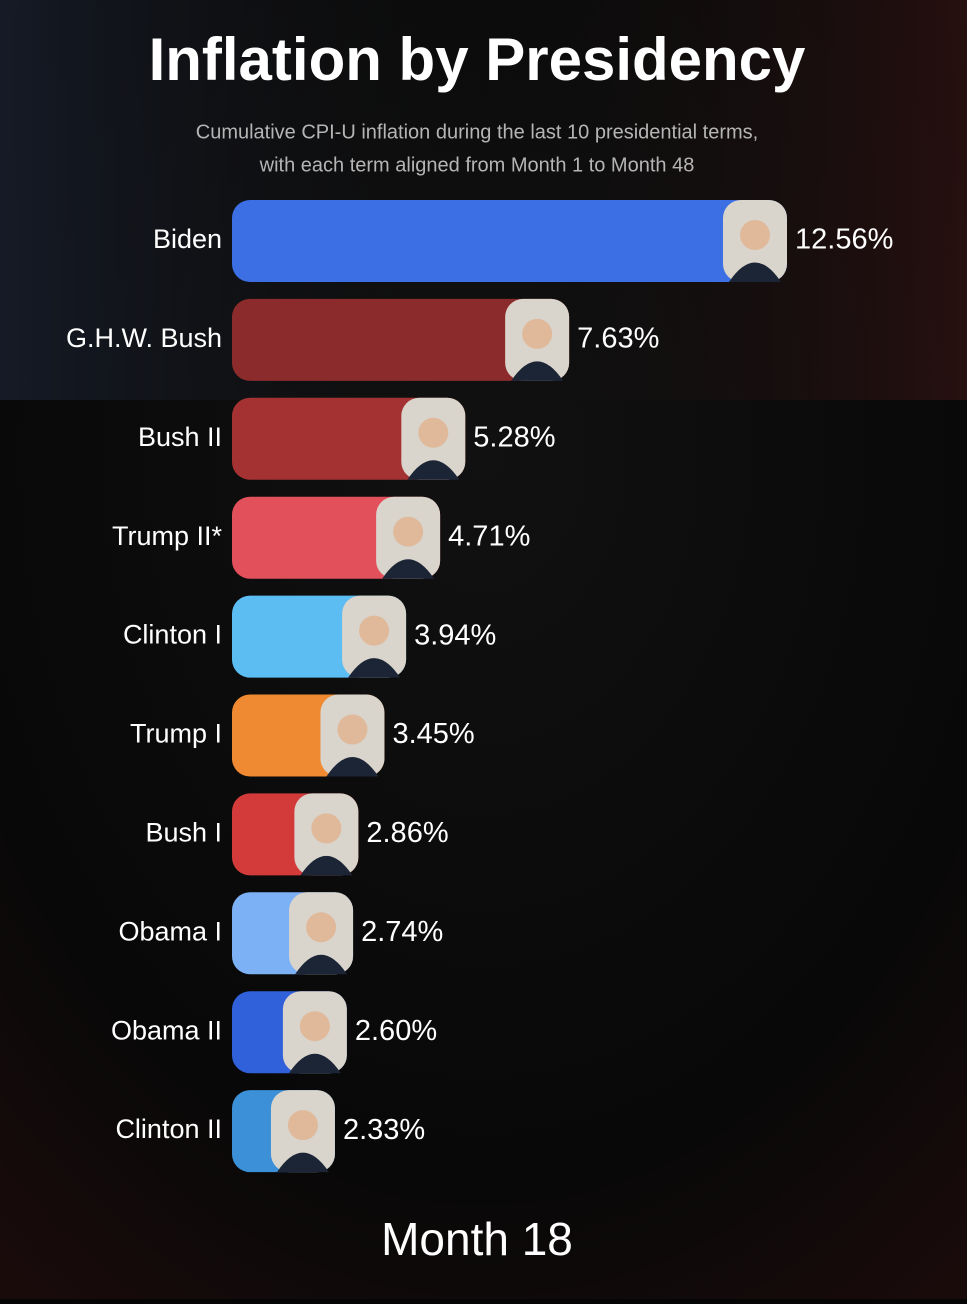 This screenshot has height=1304, width=967. I want to click on category-label: Clinton I, so click(172, 635).